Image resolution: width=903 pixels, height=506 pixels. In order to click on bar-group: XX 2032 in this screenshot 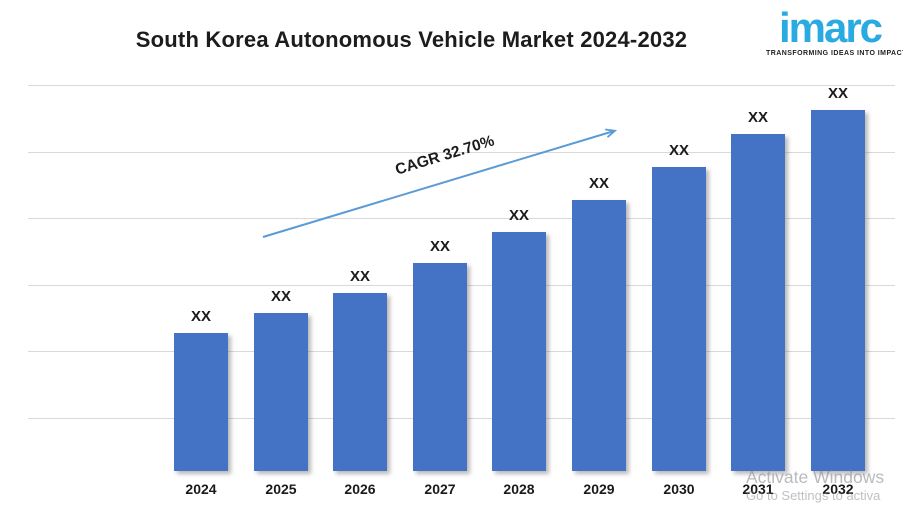, I will do `click(838, 291)`.